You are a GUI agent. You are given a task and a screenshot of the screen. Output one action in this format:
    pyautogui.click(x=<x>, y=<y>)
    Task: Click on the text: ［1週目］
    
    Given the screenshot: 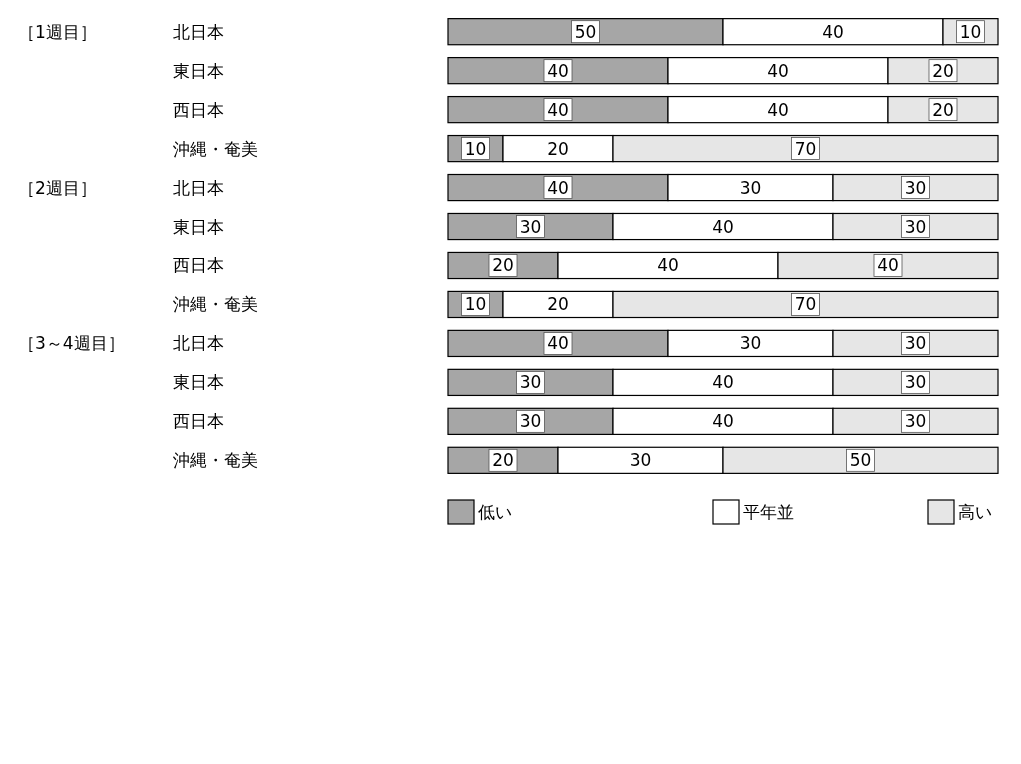 What is the action you would take?
    pyautogui.click(x=57, y=31)
    